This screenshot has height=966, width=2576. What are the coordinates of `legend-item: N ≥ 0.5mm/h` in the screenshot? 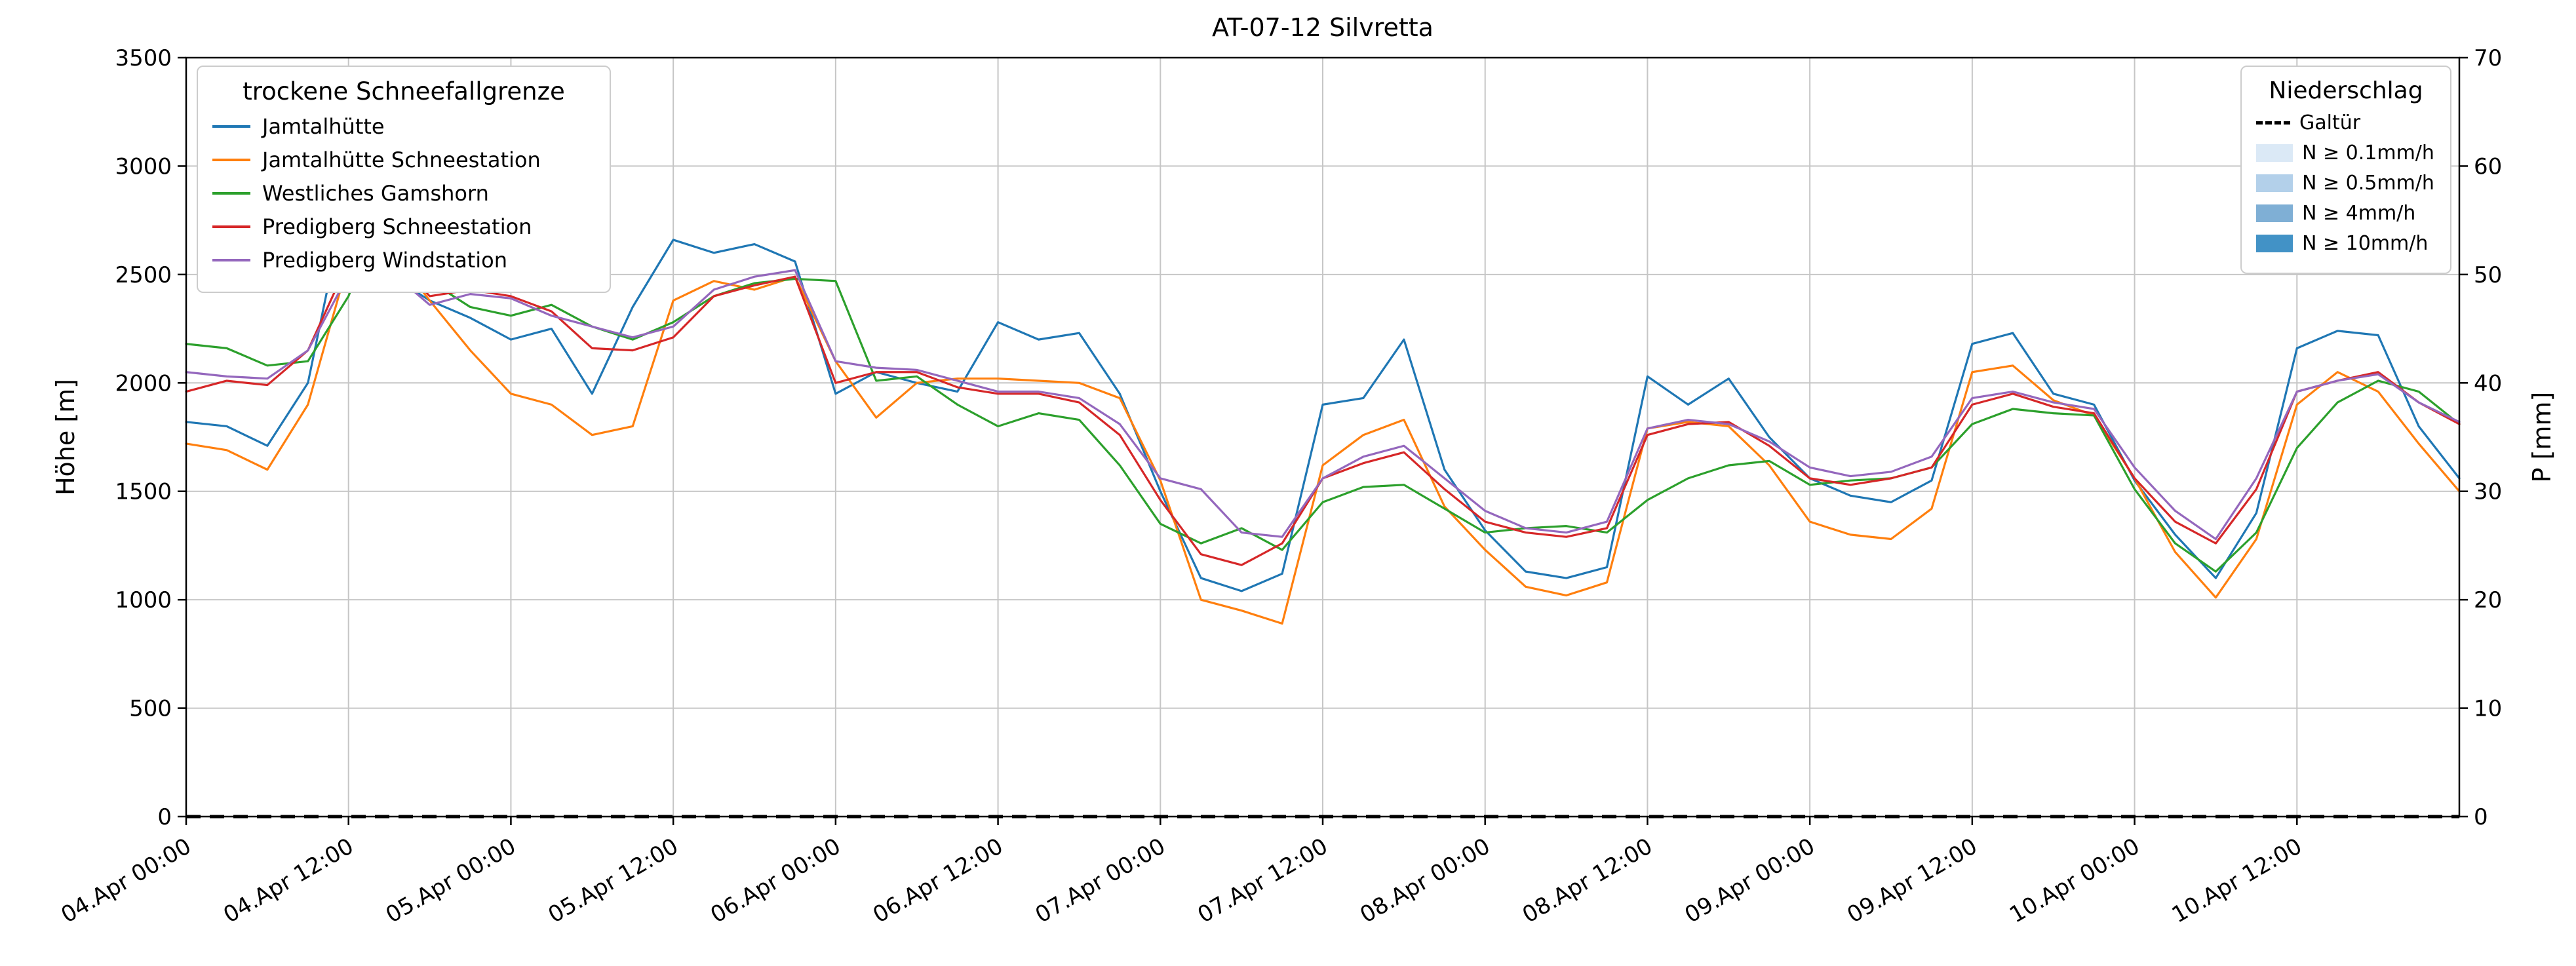 It's located at (2346, 183).